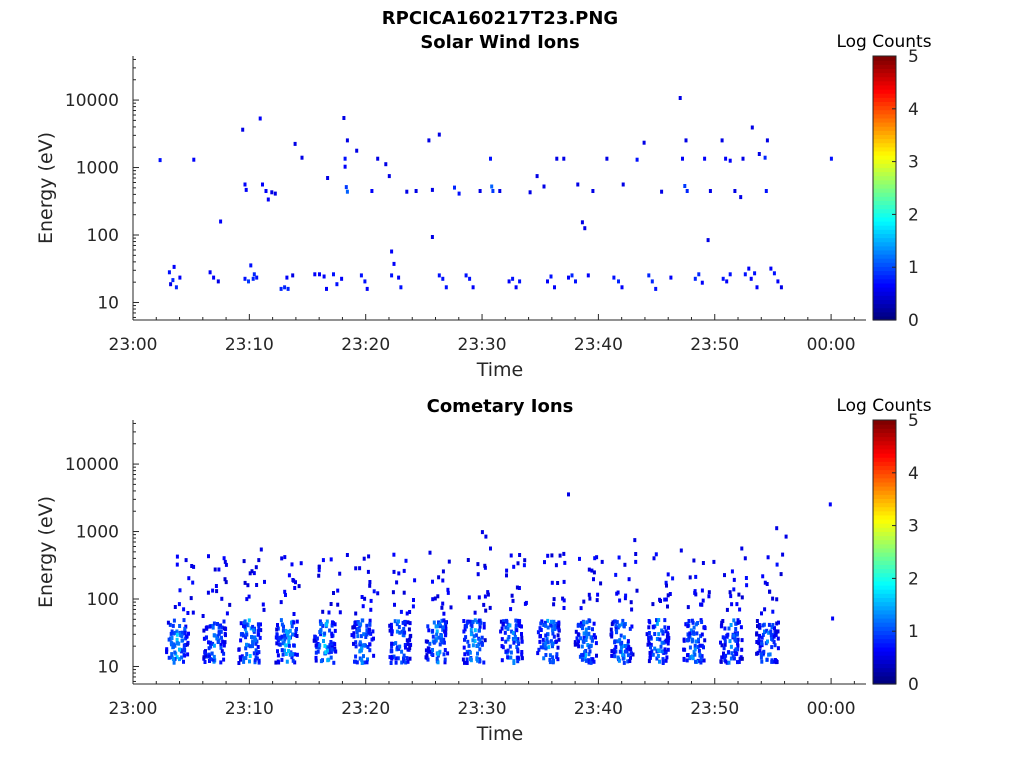  I want to click on x-tick-label: 23:40, so click(598, 345).